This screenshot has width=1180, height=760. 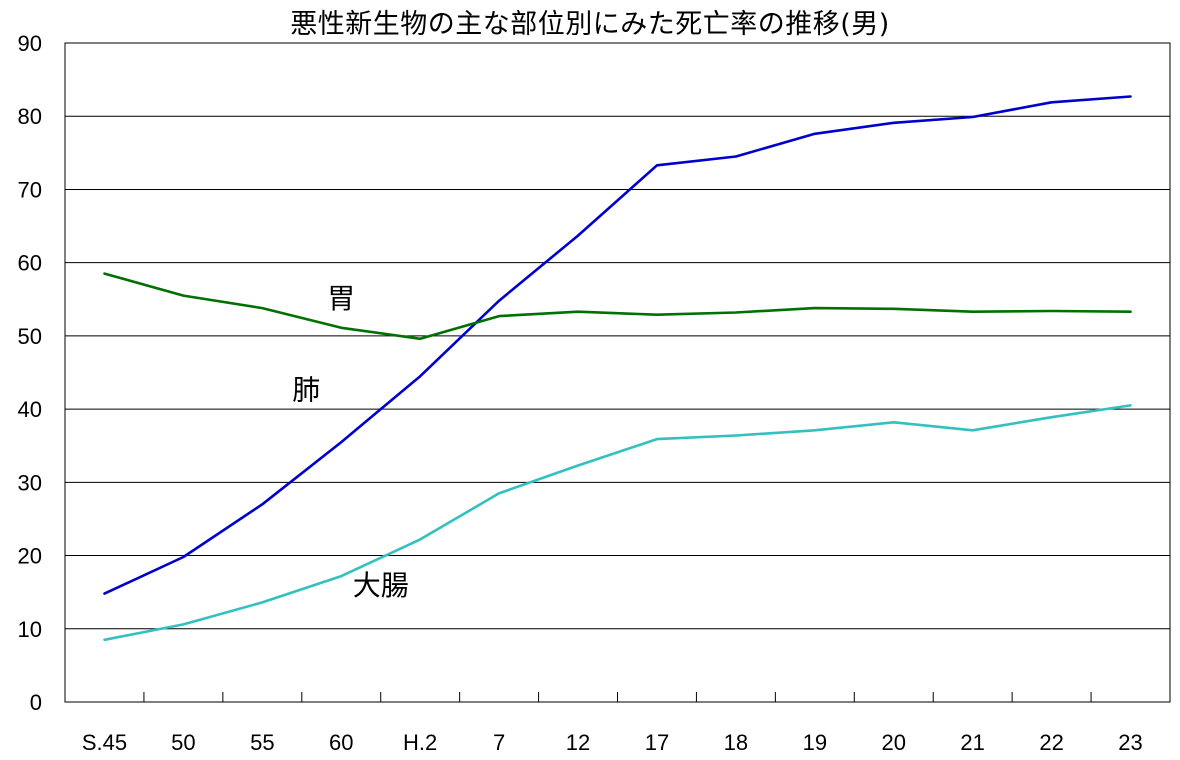 What do you see at coordinates (30, 629) in the screenshot?
I see `y-tick-label: 10` at bounding box center [30, 629].